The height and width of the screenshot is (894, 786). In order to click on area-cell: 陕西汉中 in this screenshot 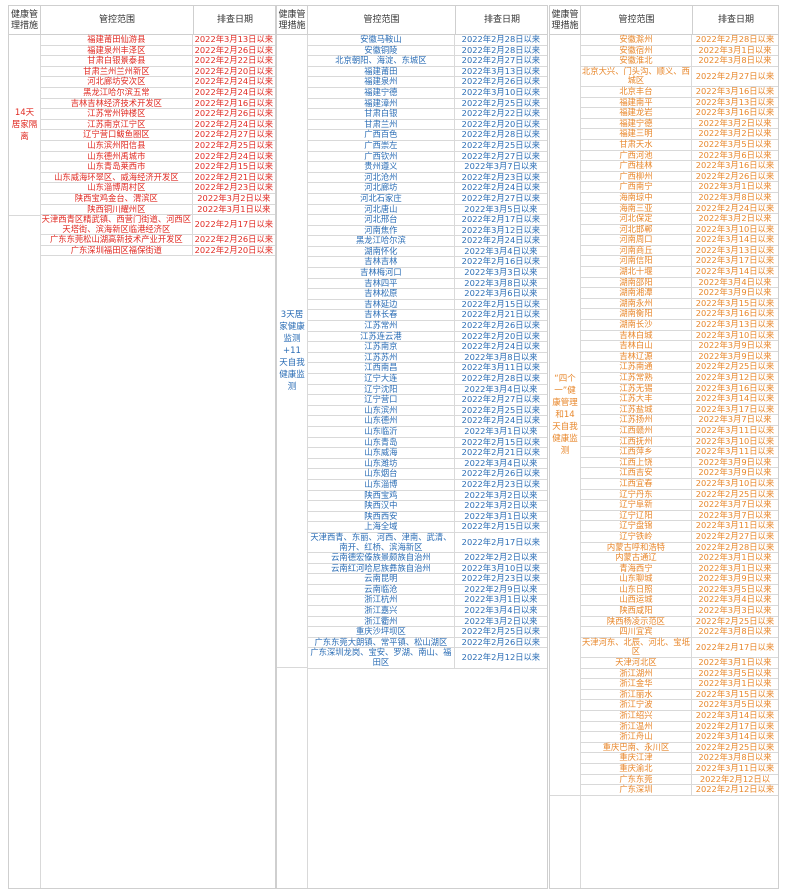, I will do `click(381, 506)`.